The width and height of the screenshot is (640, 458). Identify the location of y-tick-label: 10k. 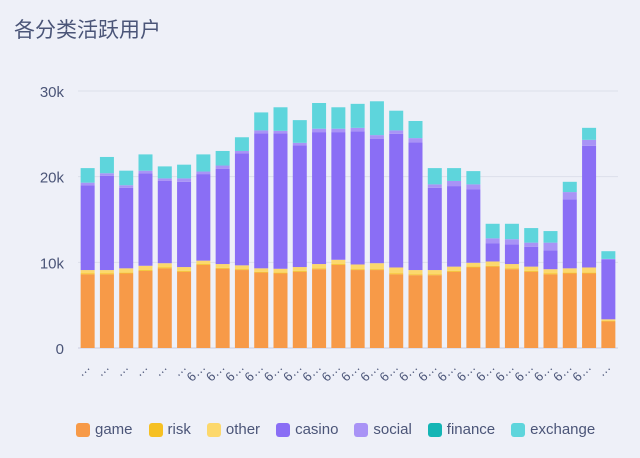
(52, 263).